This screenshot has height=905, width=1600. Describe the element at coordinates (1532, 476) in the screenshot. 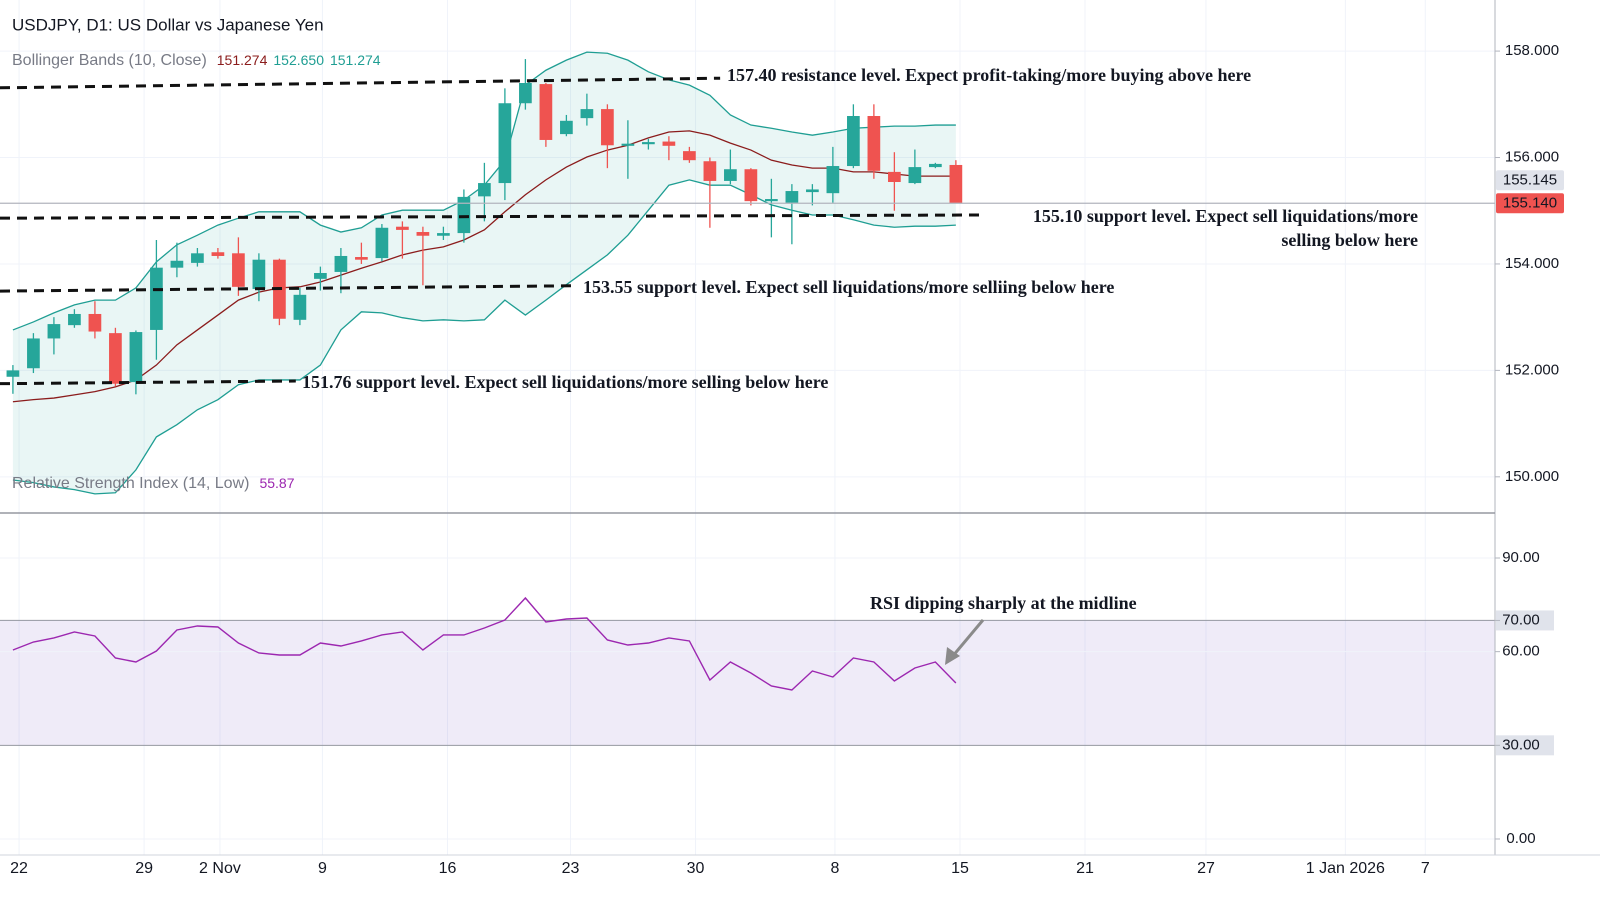

I see `y-tick-label: 150.000` at that location.